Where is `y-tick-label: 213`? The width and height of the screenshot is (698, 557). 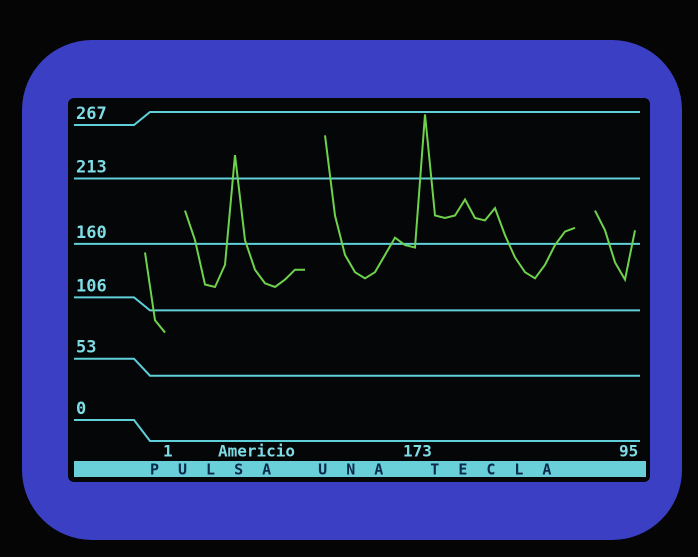 y-tick-label: 213 is located at coordinates (91, 168).